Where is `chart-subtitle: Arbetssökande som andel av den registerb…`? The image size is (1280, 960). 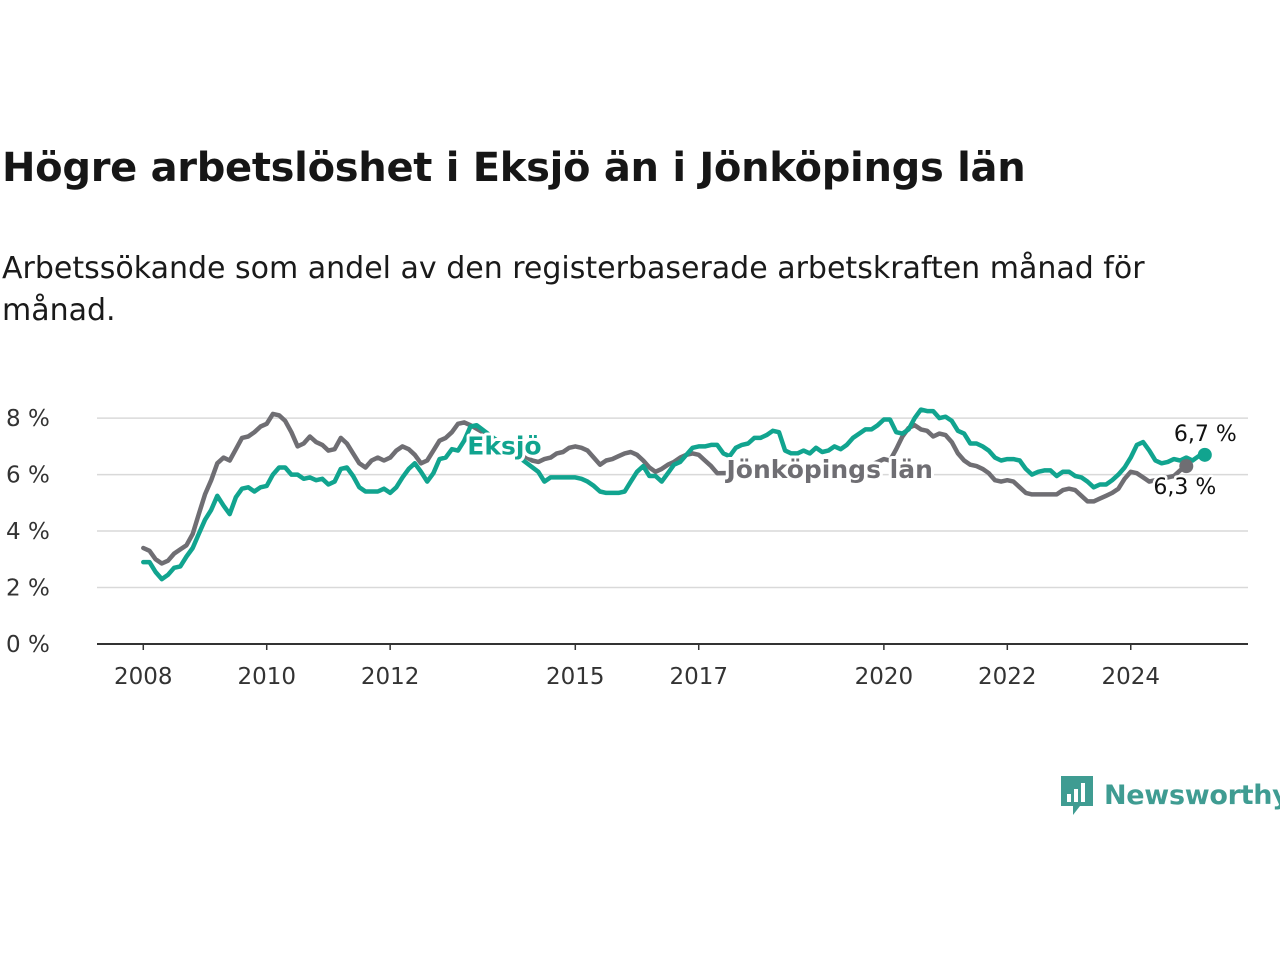
chart-subtitle: Arbetssökande som andel av den registerb… is located at coordinates (573, 289).